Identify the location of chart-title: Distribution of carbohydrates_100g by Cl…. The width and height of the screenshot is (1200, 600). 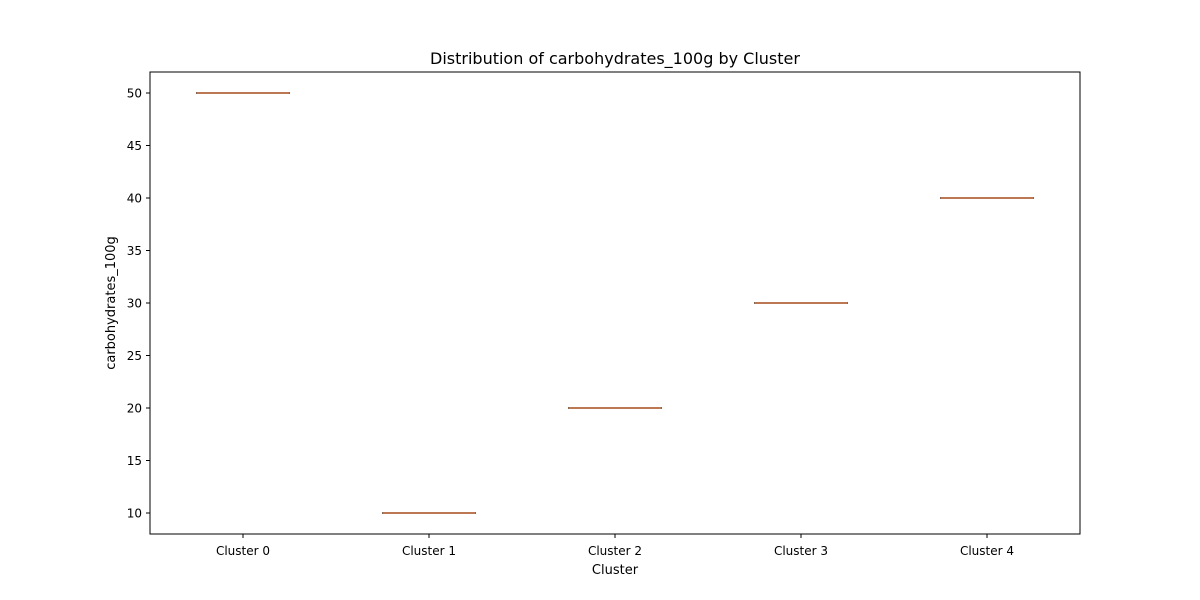
(615, 59).